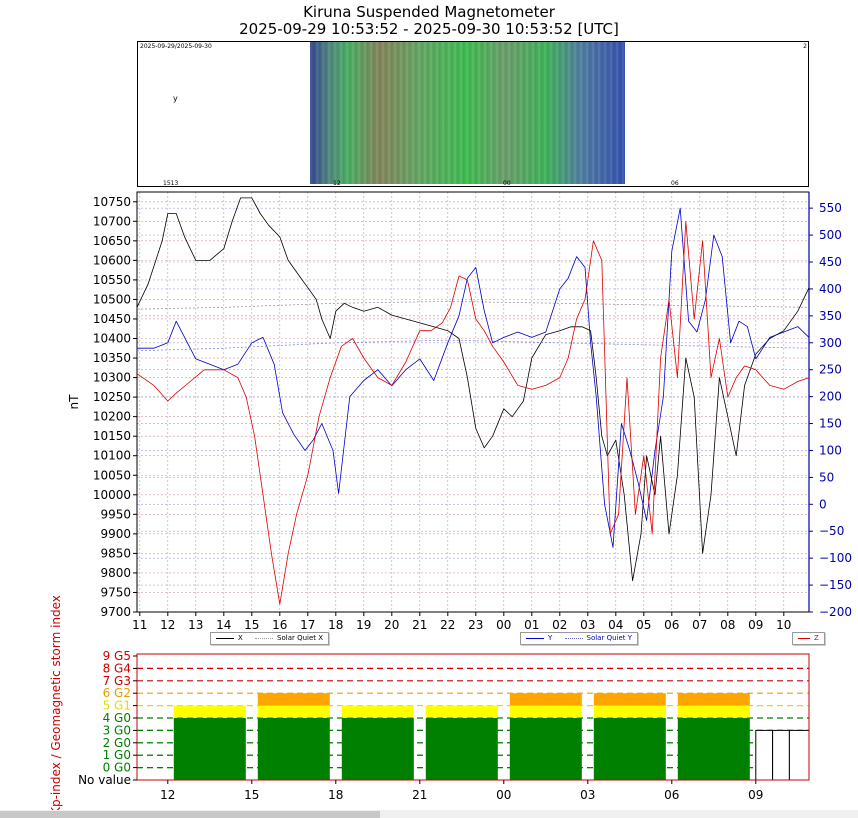 Image resolution: width=858 pixels, height=818 pixels. Describe the element at coordinates (550, 638) in the screenshot. I see `legend-y-label: Y` at that location.